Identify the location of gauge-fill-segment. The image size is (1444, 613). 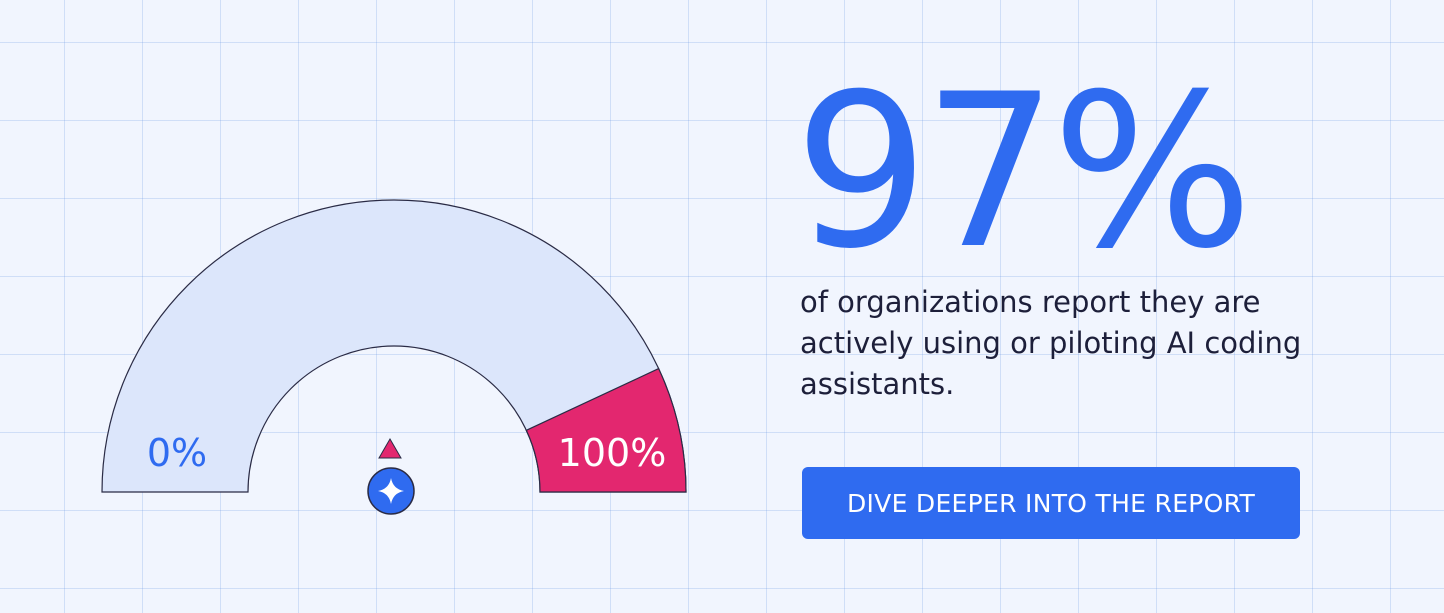
(606, 430).